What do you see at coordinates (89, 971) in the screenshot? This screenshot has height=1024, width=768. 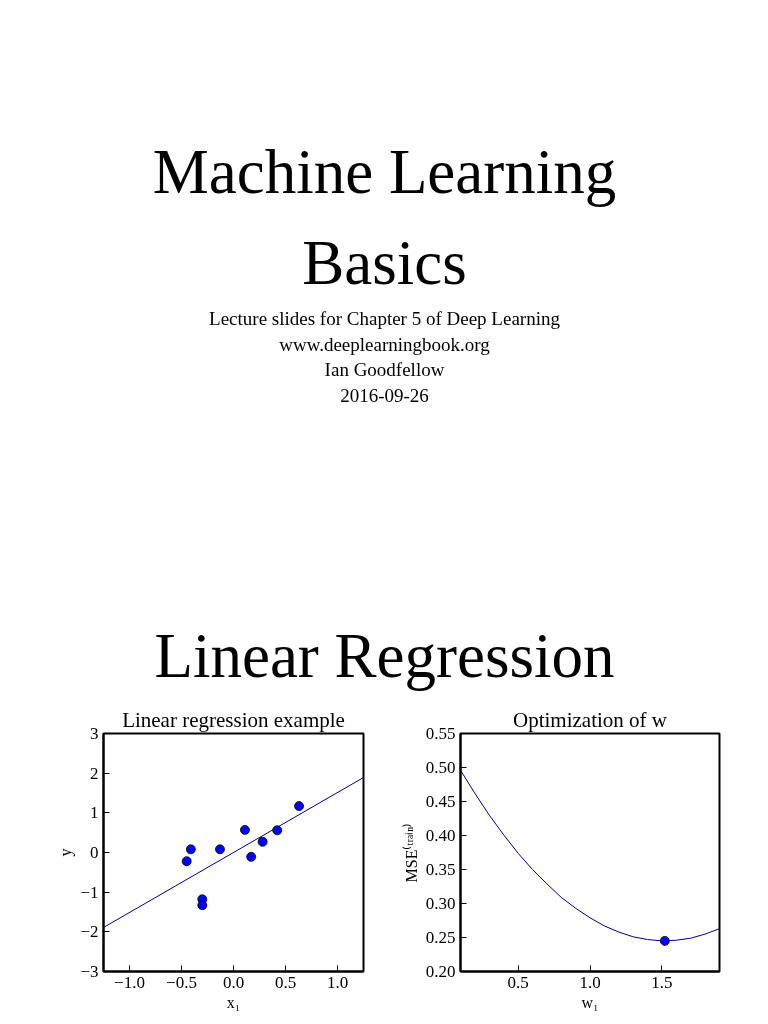 I see `y-tick-label: −3` at bounding box center [89, 971].